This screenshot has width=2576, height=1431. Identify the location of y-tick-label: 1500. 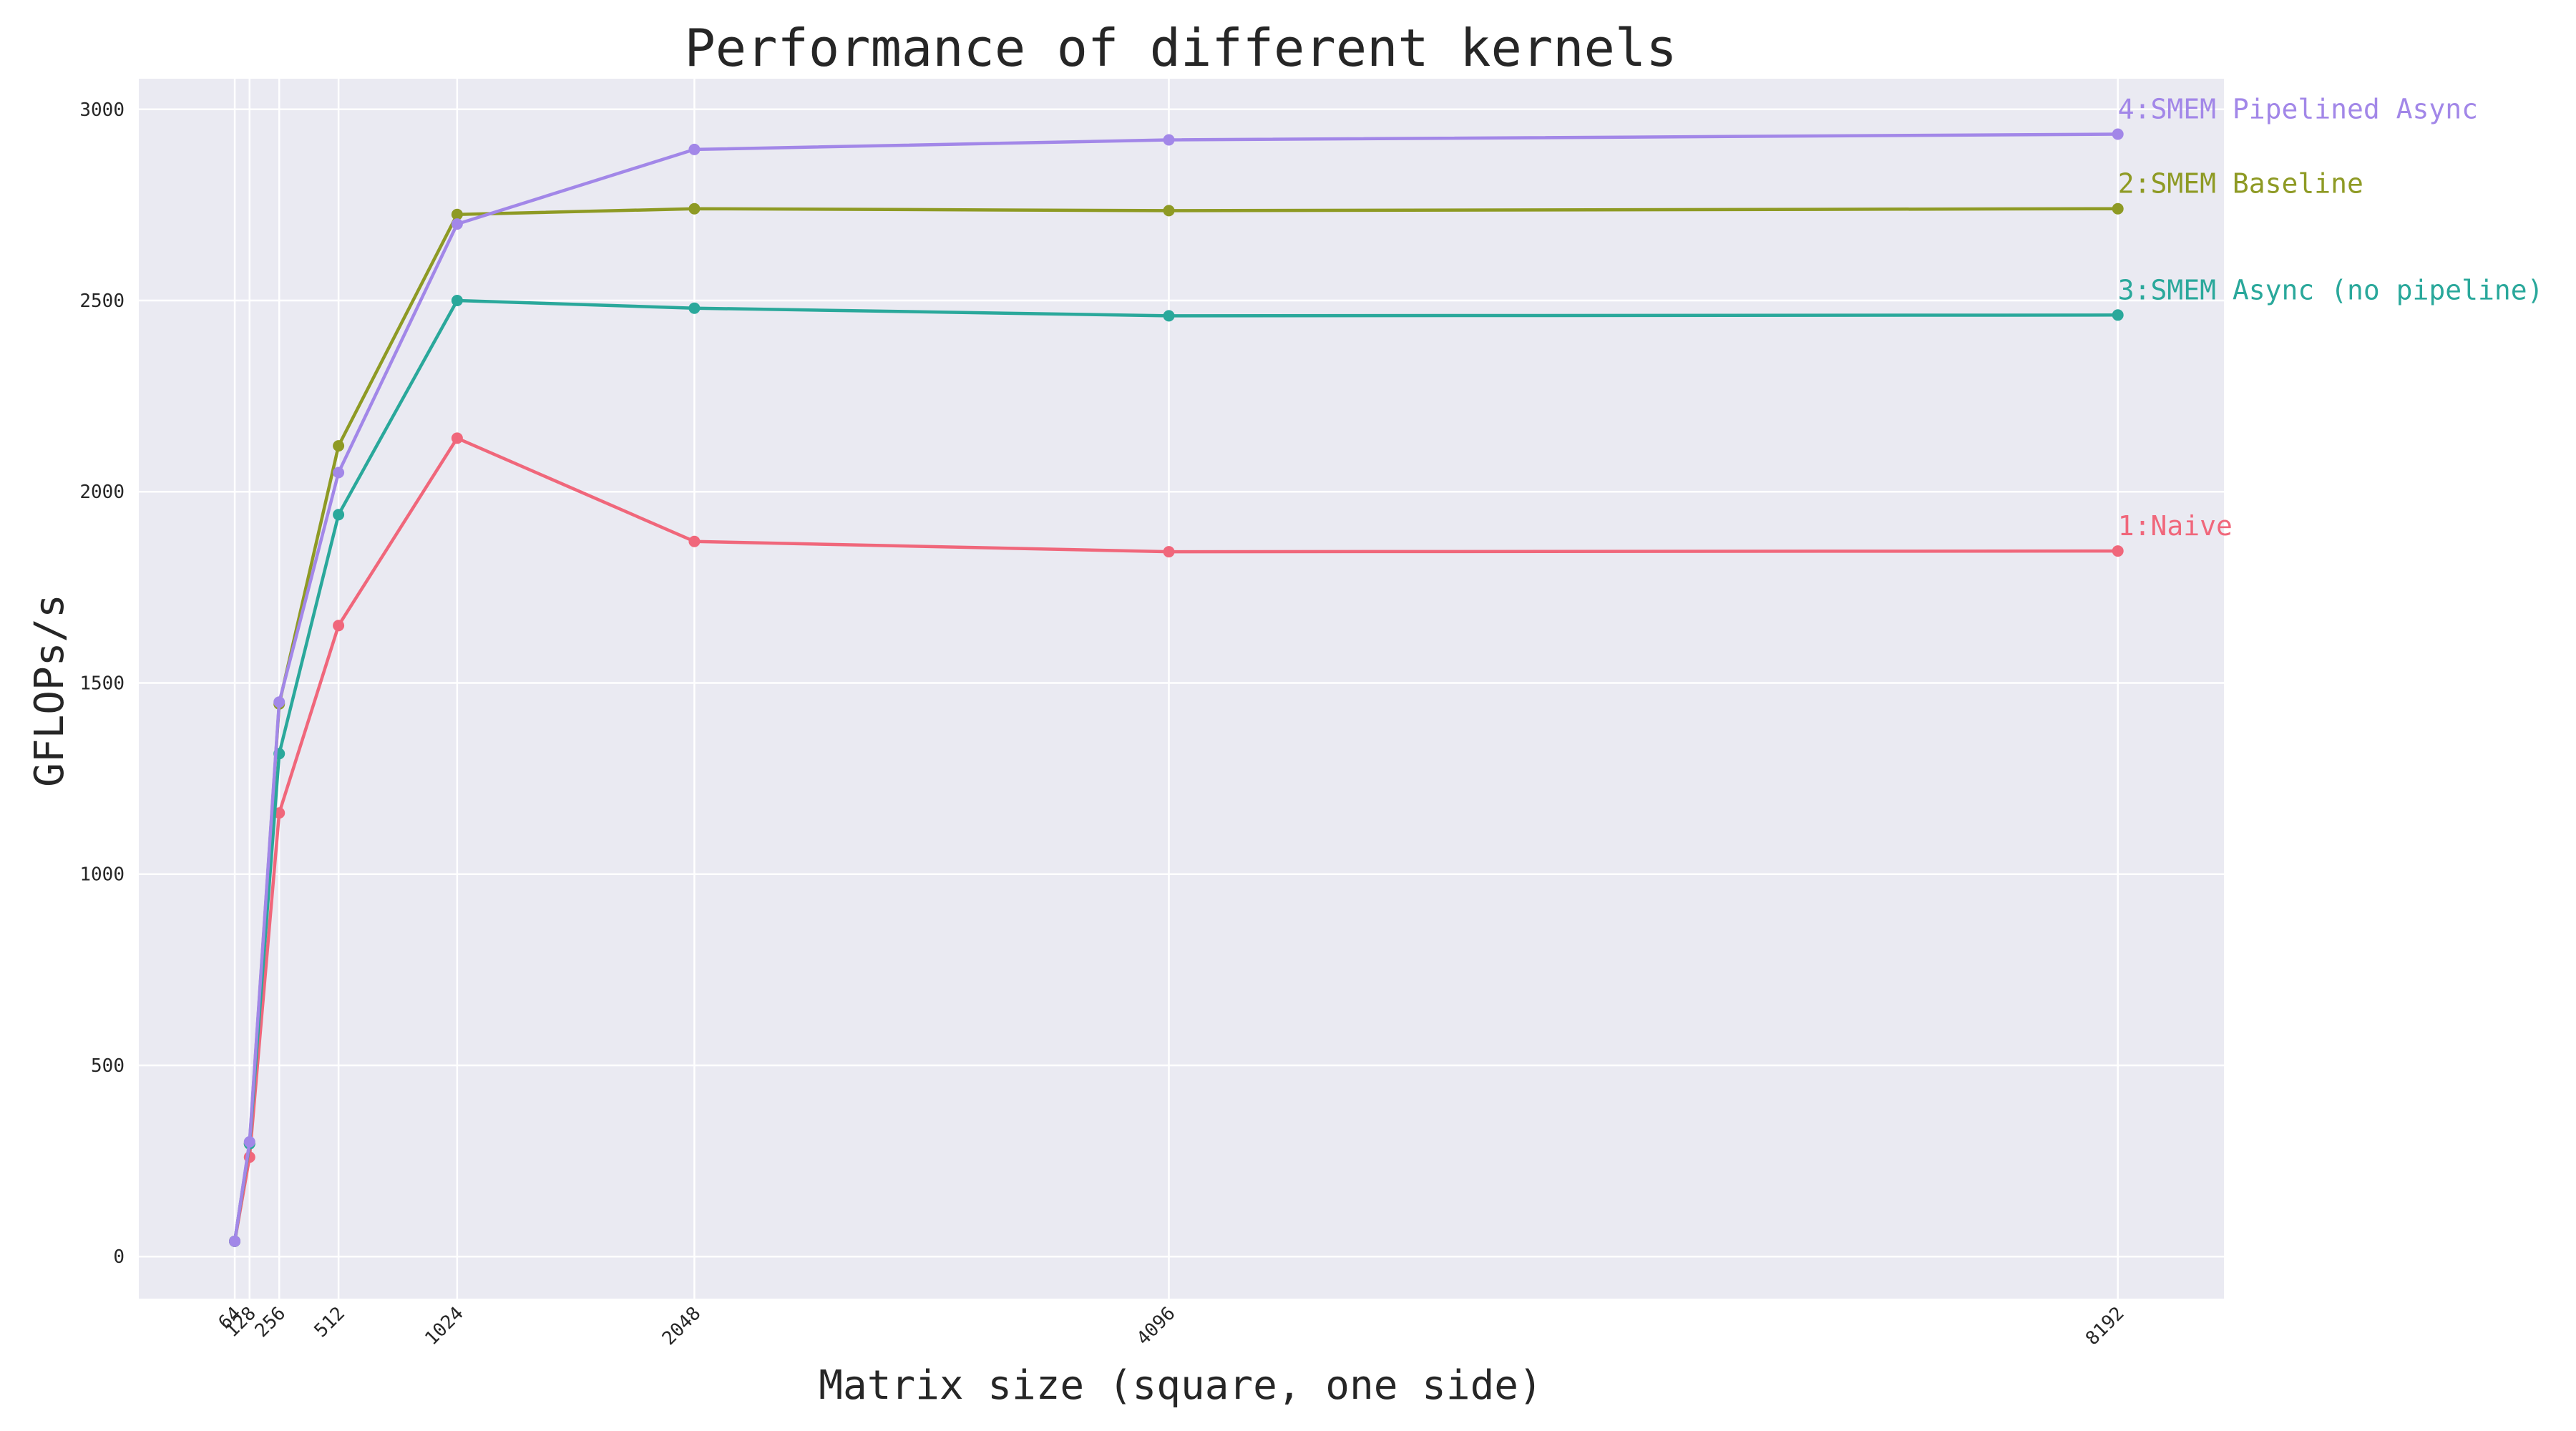
(102, 683).